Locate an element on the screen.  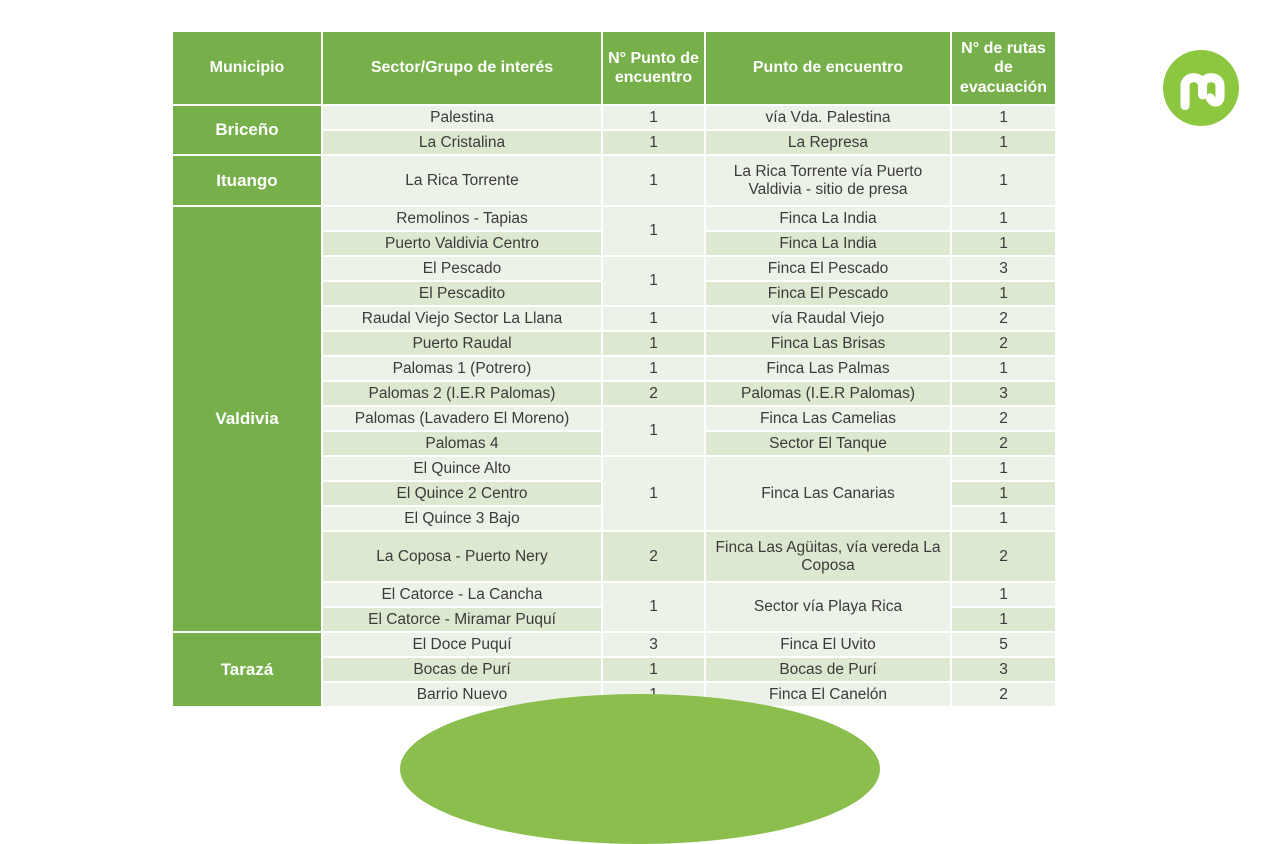
table-cell: Palomas 2 (I.E.R Palomas) is located at coordinates (462, 393).